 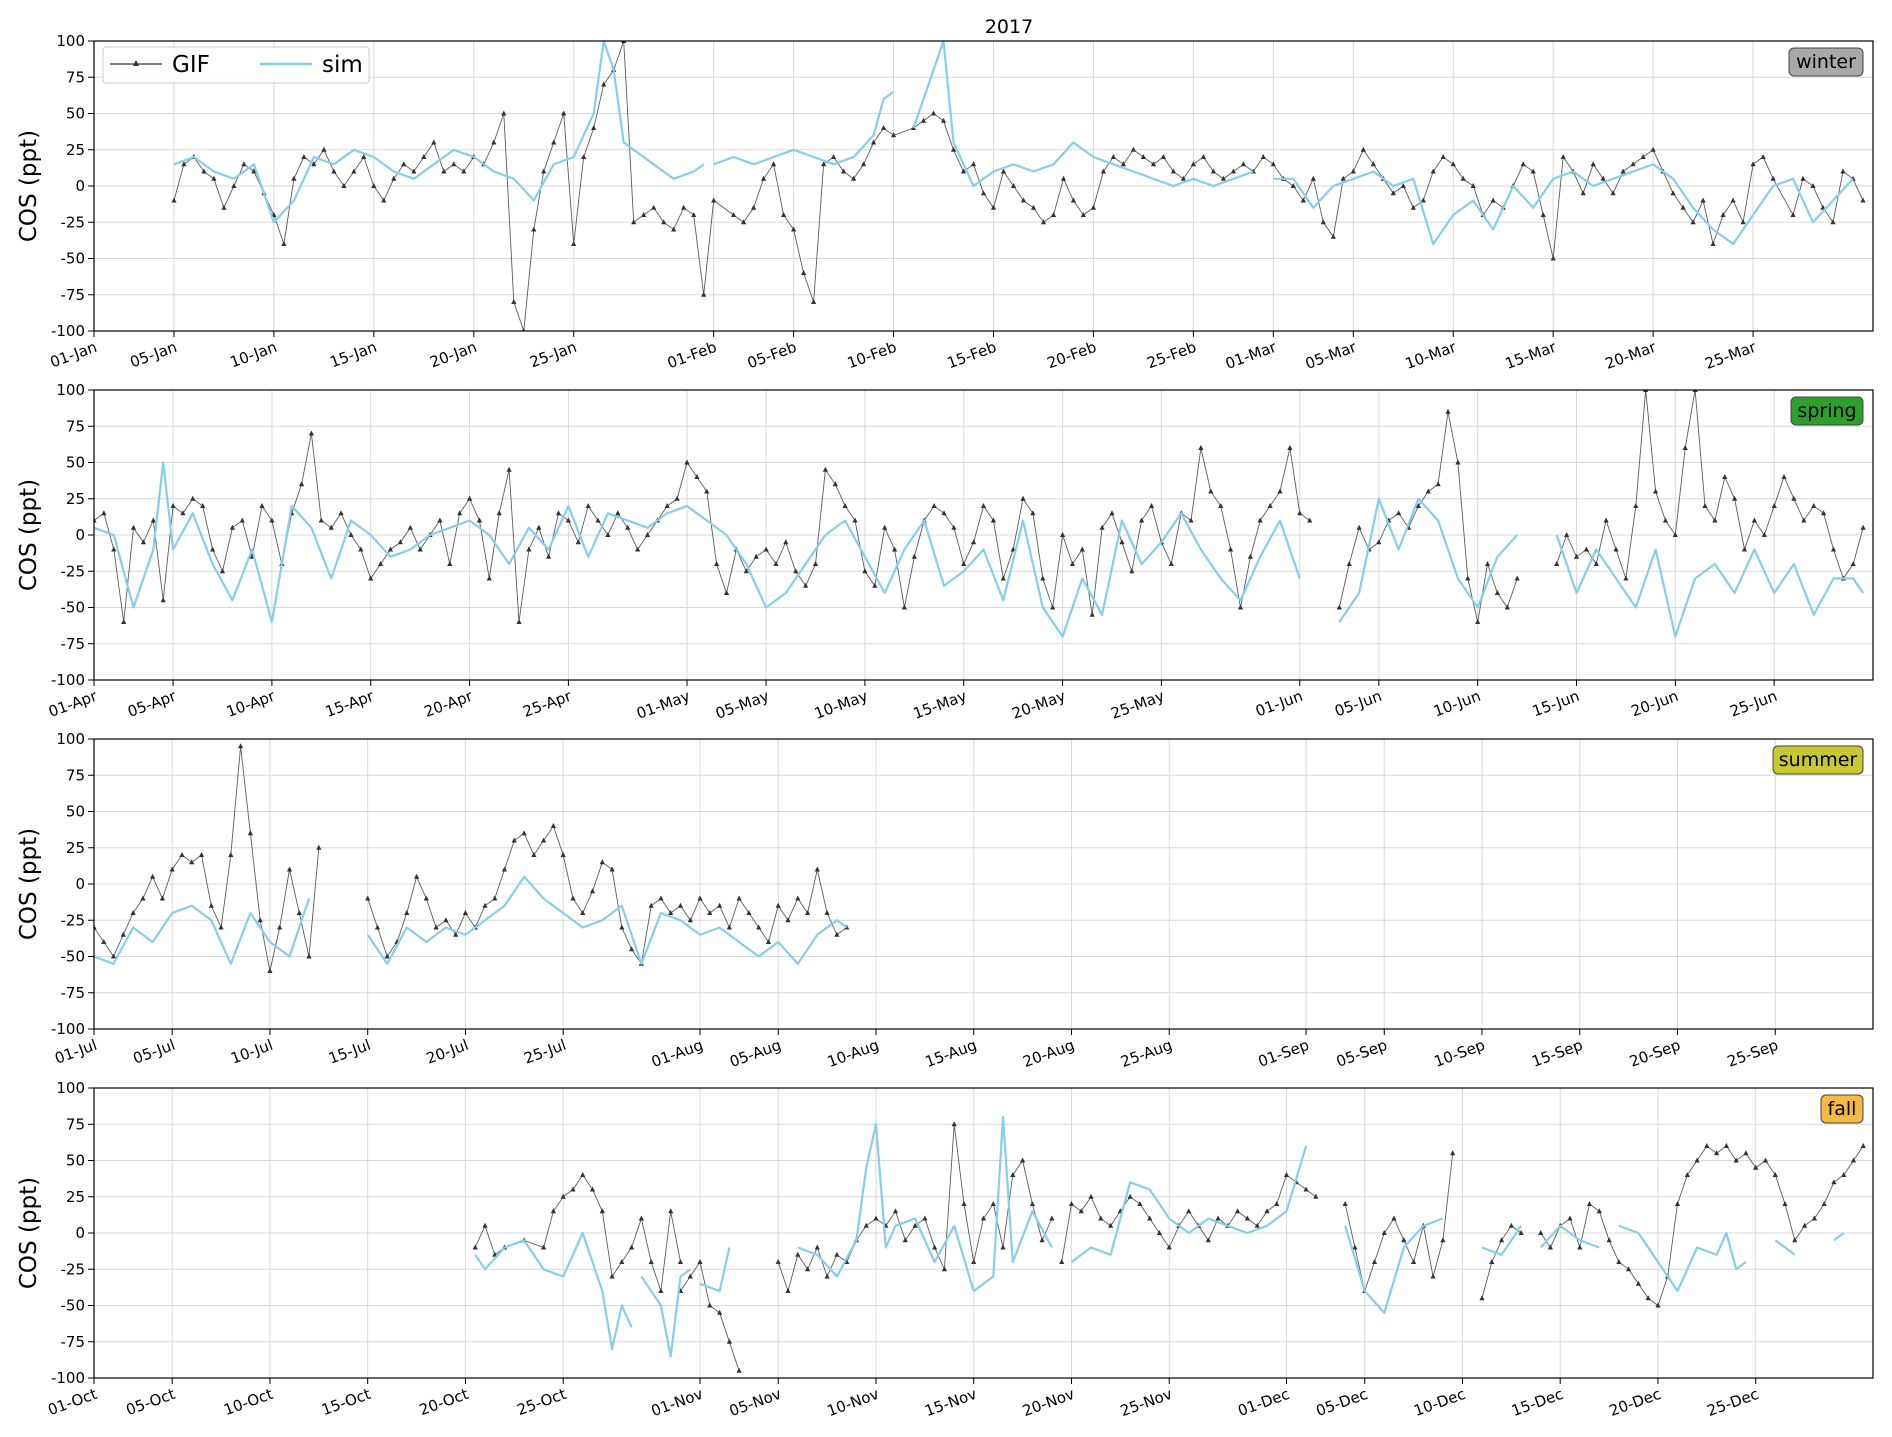 What do you see at coordinates (950, 1402) in the screenshot?
I see `x-tick-label: 15-Nov` at bounding box center [950, 1402].